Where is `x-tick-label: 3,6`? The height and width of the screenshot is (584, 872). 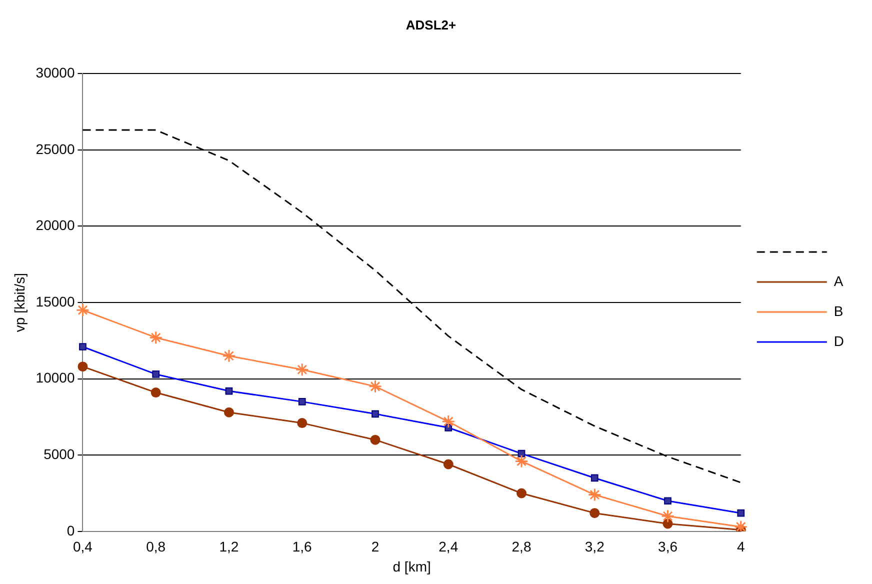 x-tick-label: 3,6 is located at coordinates (668, 546).